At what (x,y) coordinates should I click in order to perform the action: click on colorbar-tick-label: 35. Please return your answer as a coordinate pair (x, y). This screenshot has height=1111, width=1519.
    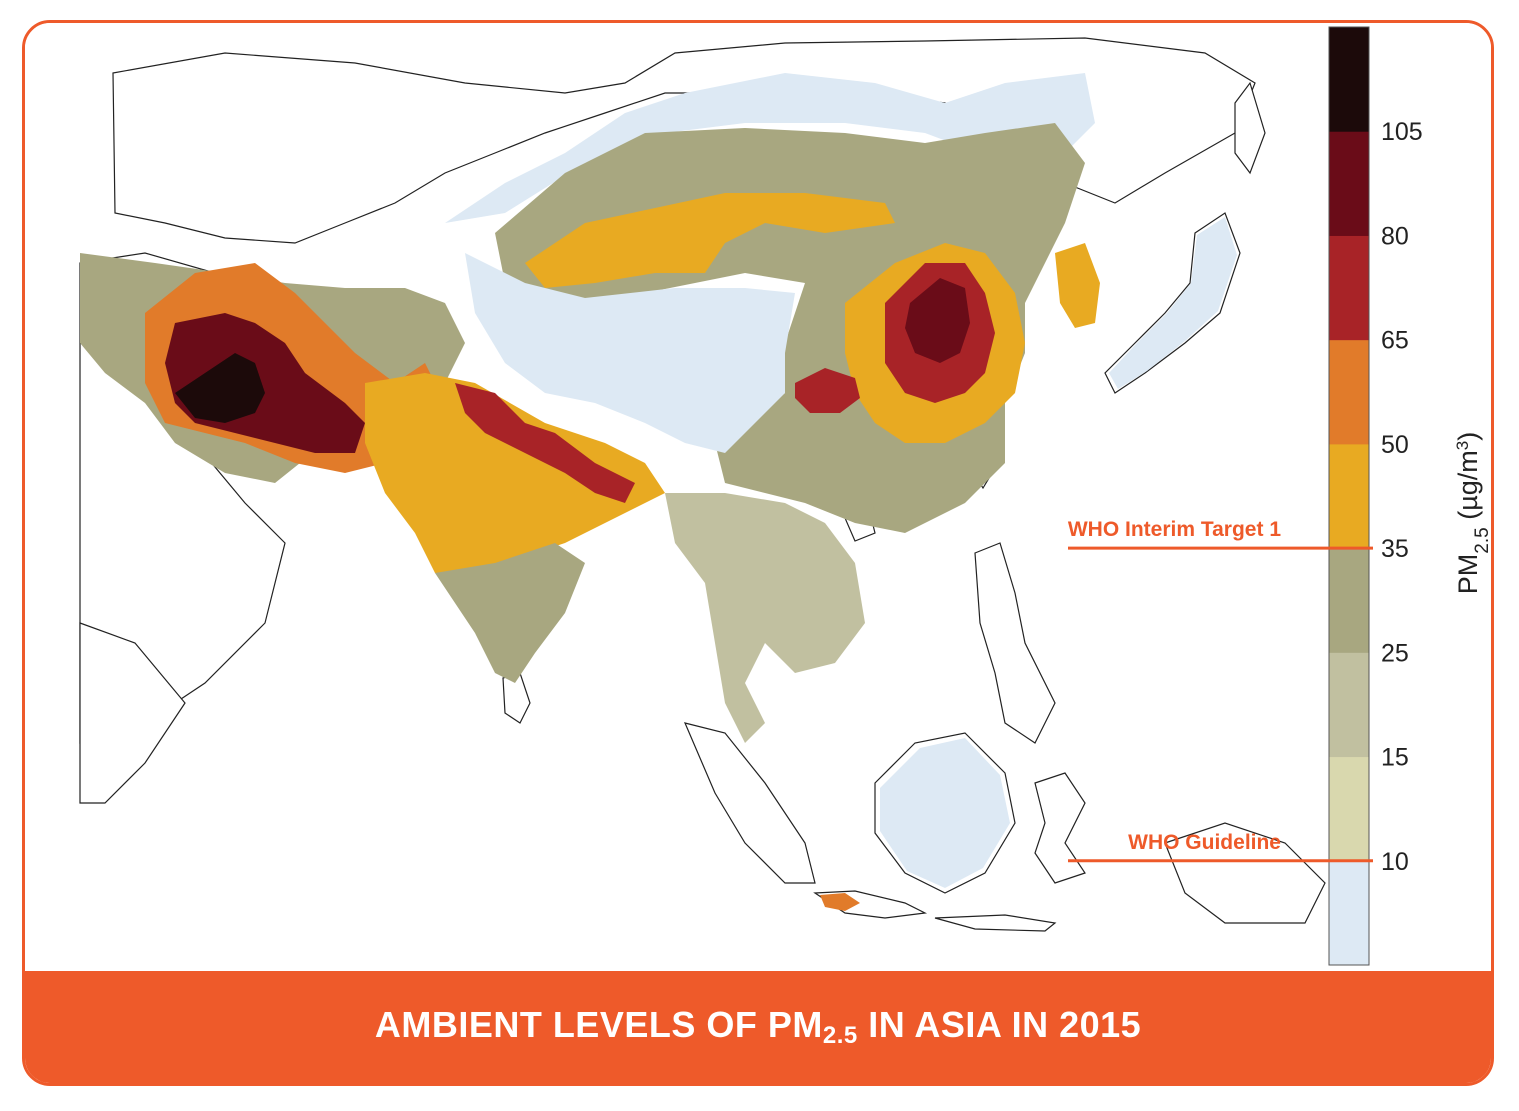
    Looking at the image, I should click on (1395, 549).